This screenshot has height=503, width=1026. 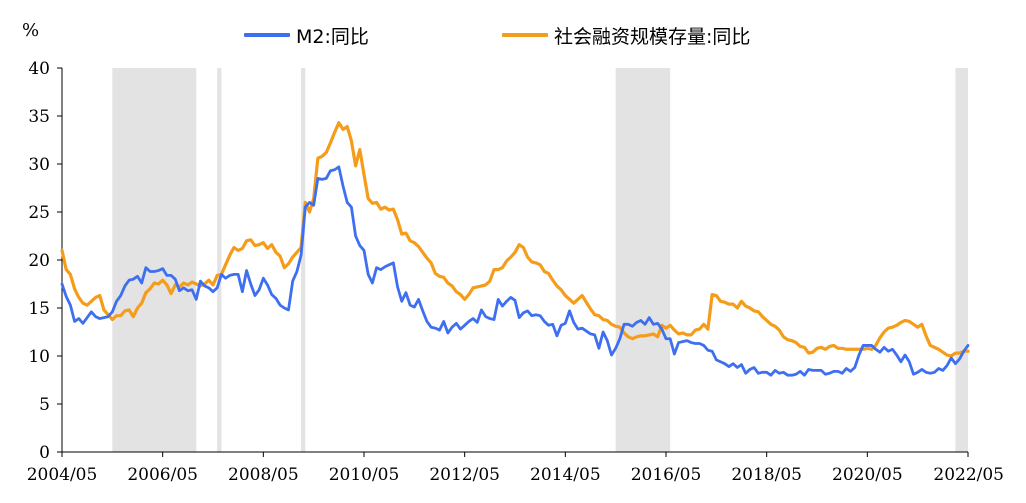 I want to click on x-tick-label-4: 2012/05, so click(x=464, y=475).